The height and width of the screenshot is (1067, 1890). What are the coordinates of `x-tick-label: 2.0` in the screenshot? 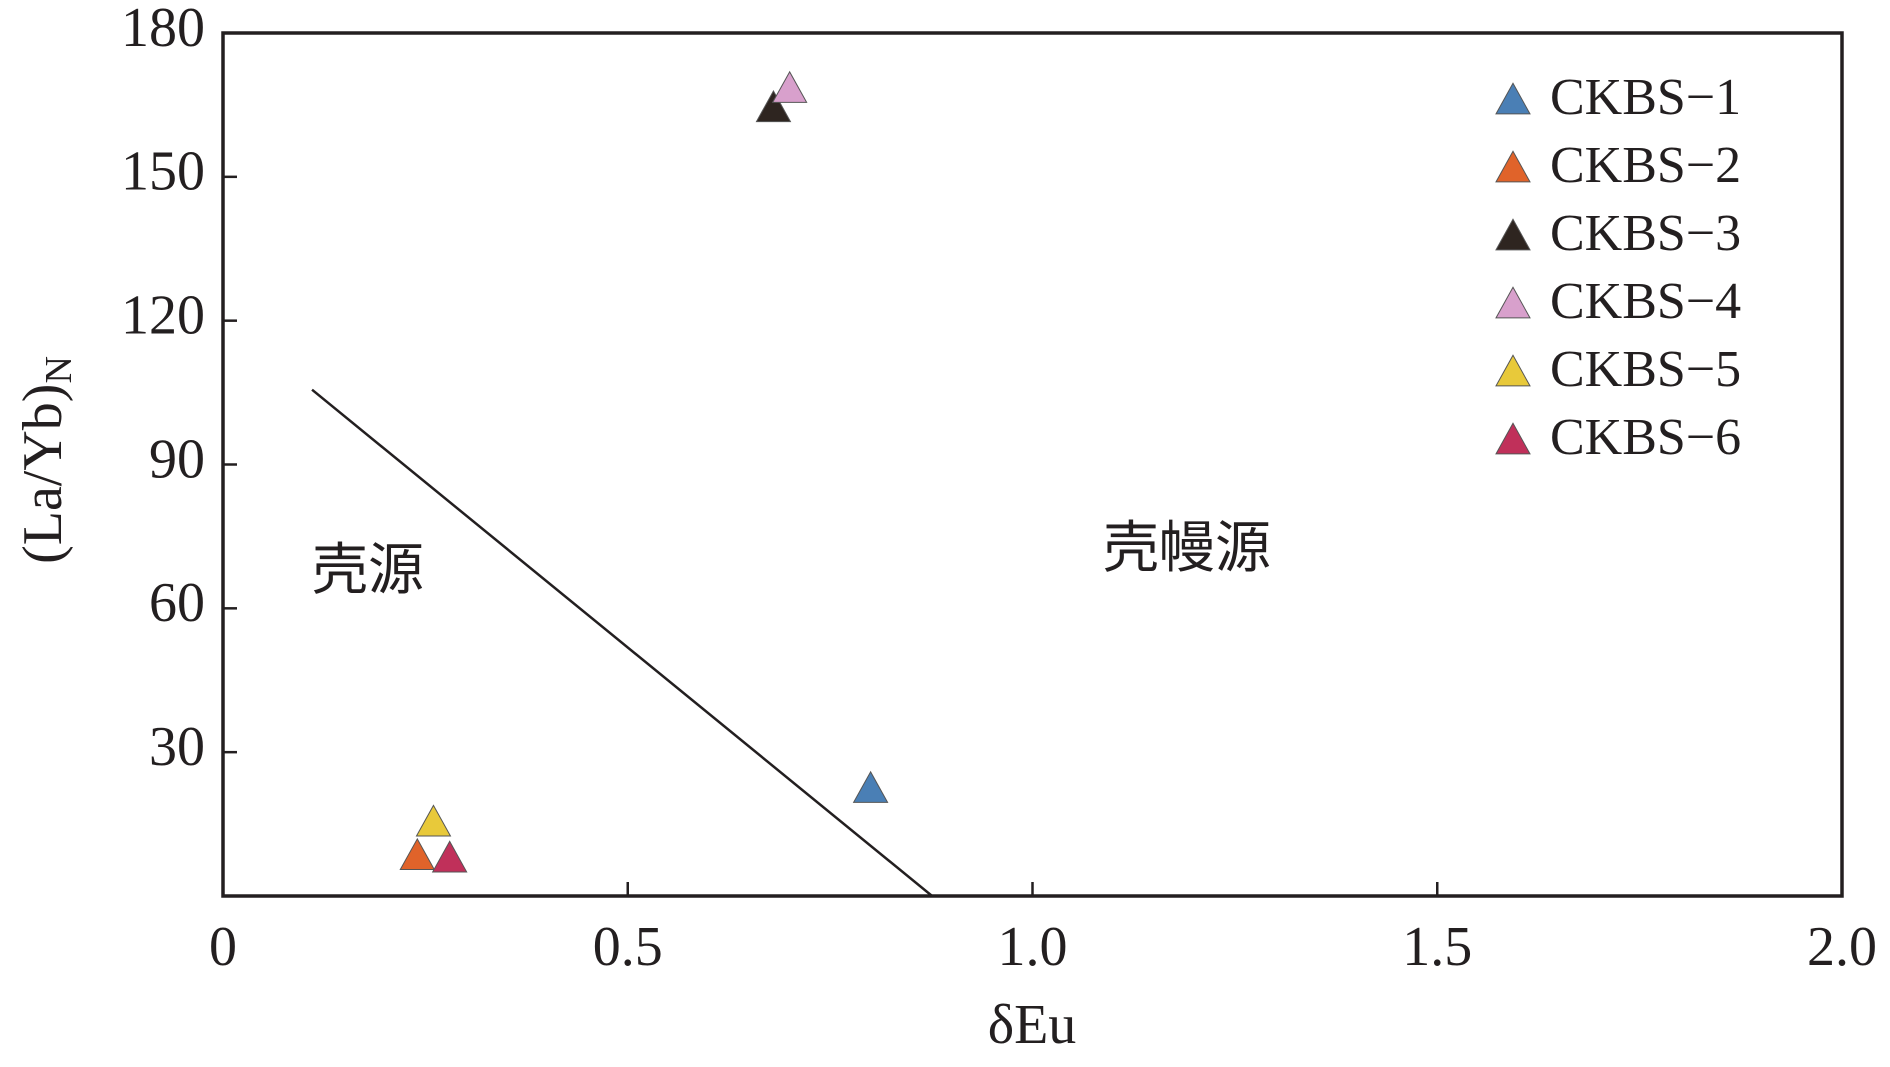 It's located at (1842, 947).